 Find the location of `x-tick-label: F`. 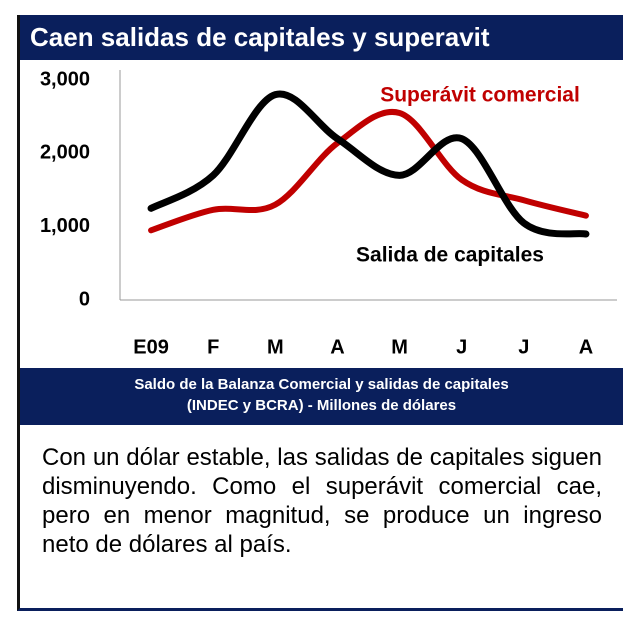

x-tick-label: F is located at coordinates (213, 347).